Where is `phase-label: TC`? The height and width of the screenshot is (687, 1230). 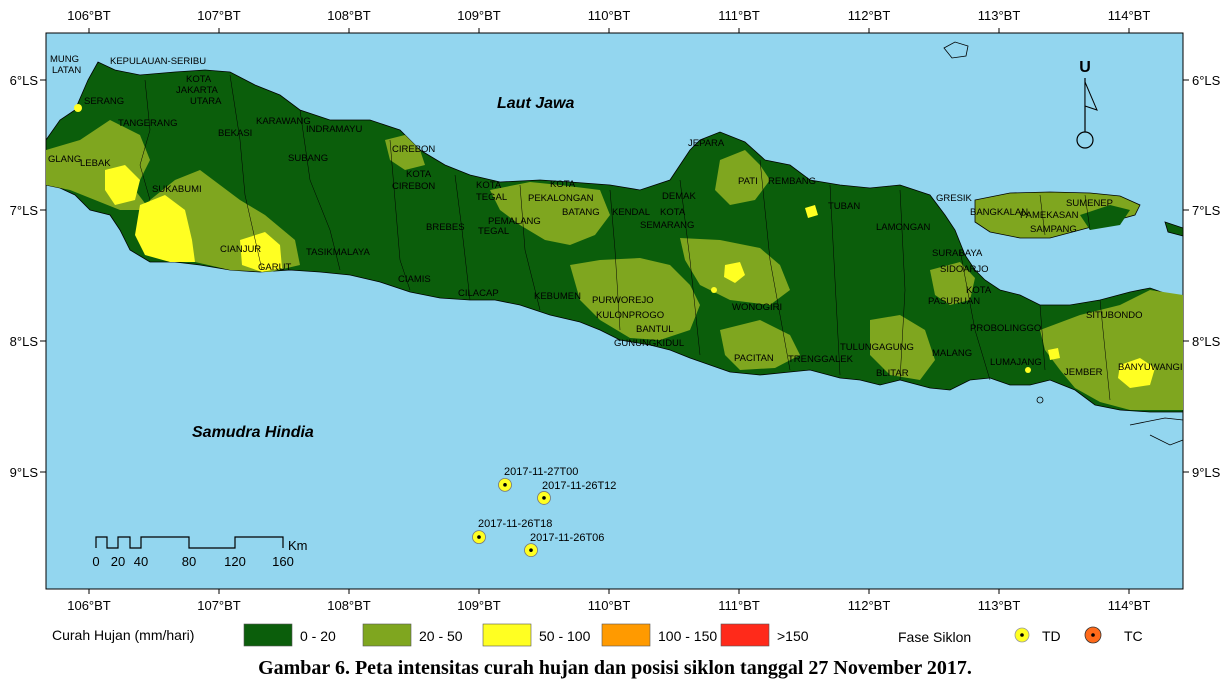 phase-label: TC is located at coordinates (1133, 636).